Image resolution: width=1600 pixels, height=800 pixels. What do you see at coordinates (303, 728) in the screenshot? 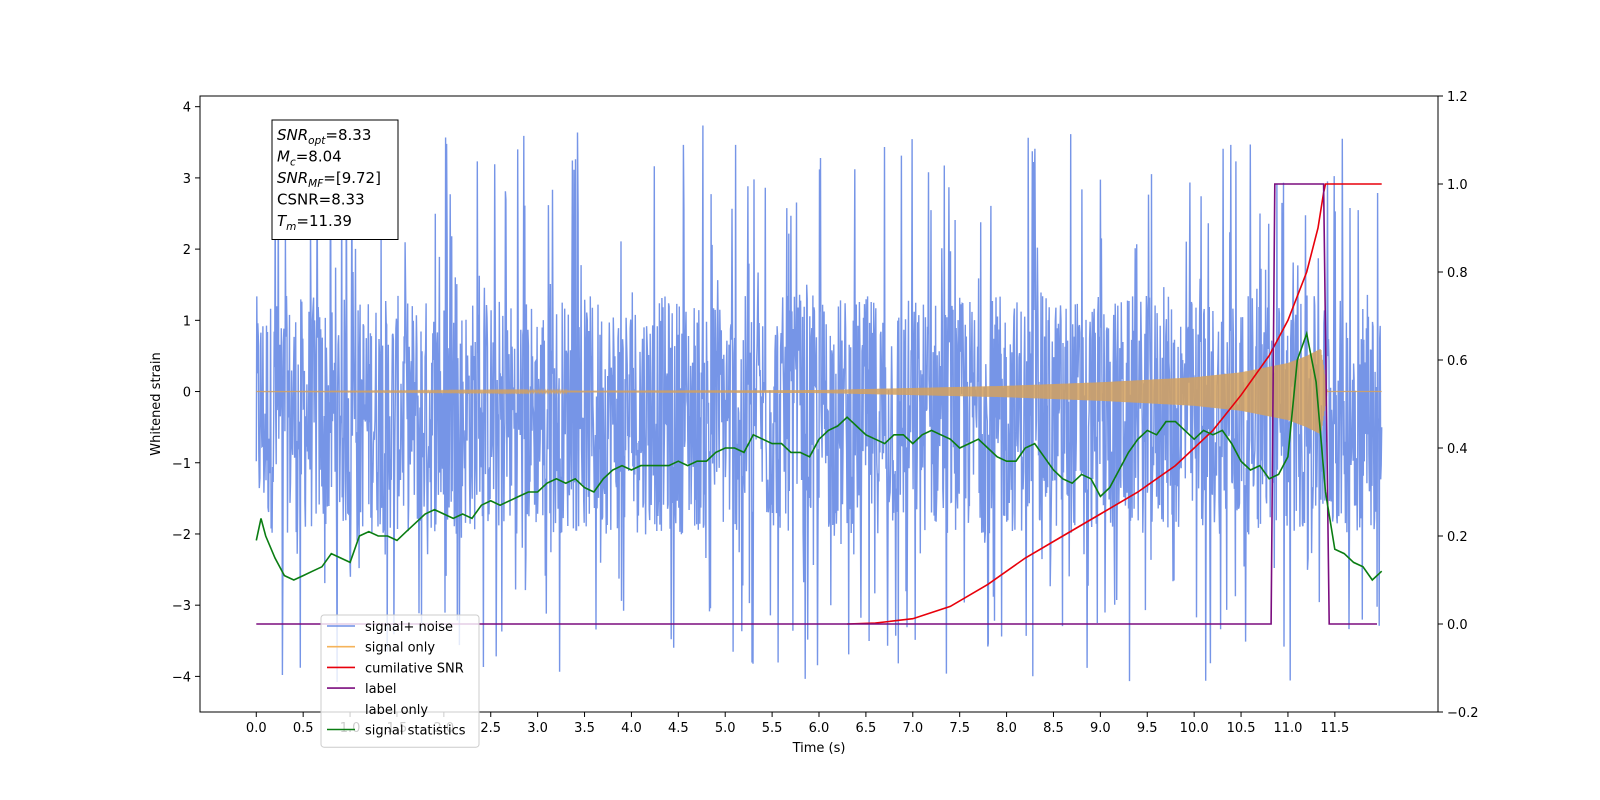
I see `x-tick-label: 0.5` at bounding box center [303, 728].